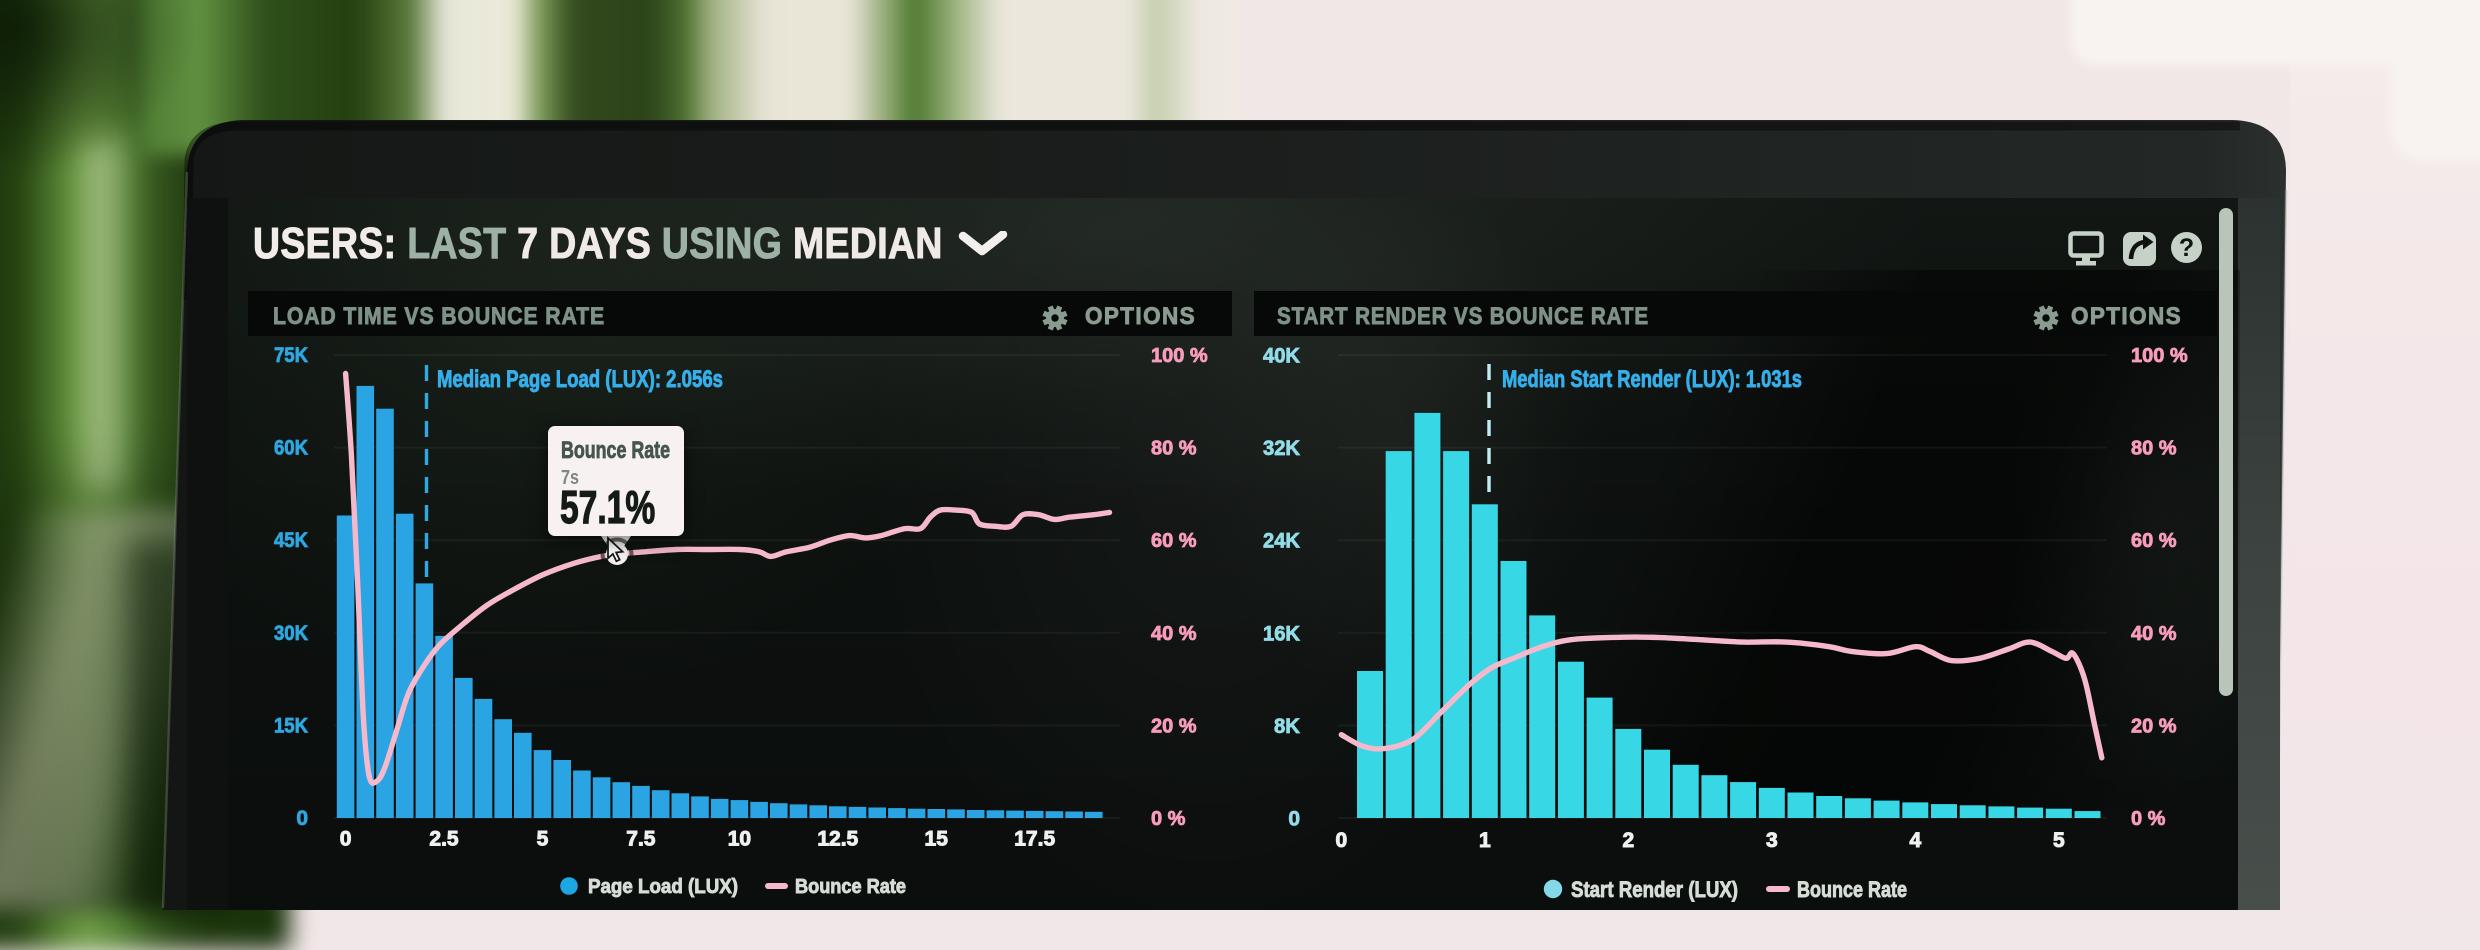 The width and height of the screenshot is (2480, 950). Describe the element at coordinates (291, 725) in the screenshot. I see `svg-text: 15K` at that location.